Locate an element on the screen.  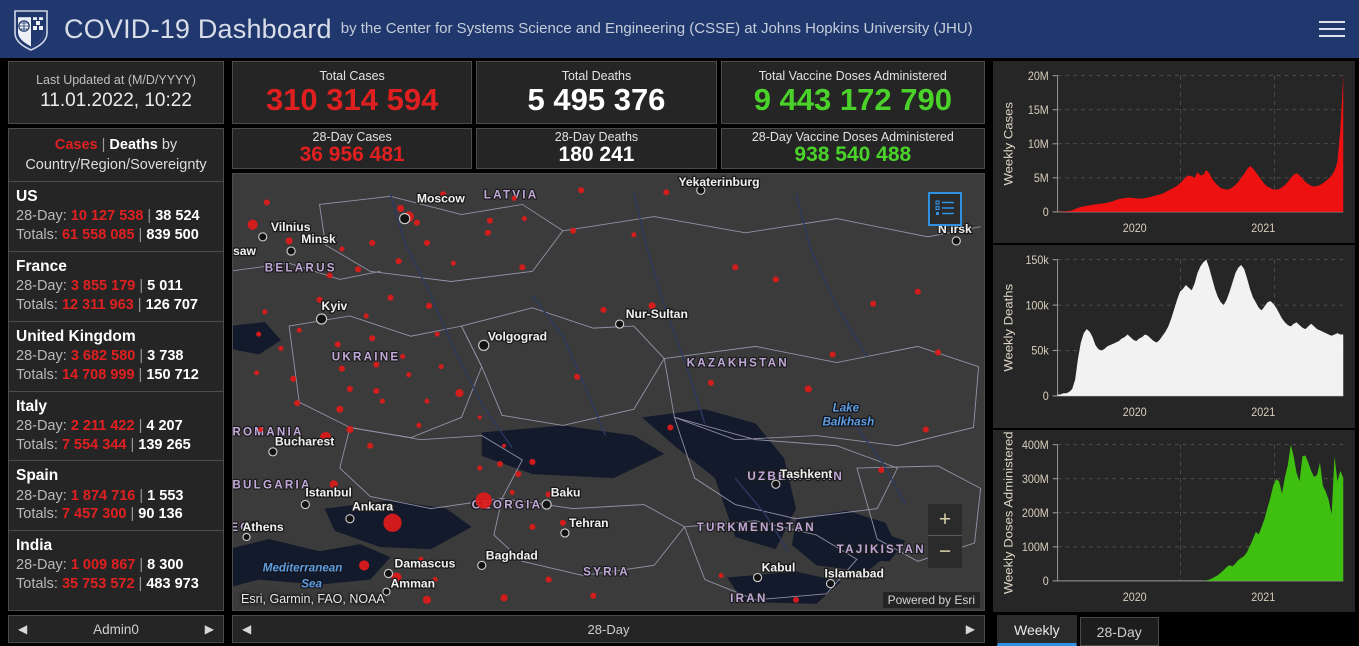
country-28day-line: 28-Day: 3 855 179 | 5 011 is located at coordinates (99, 286).